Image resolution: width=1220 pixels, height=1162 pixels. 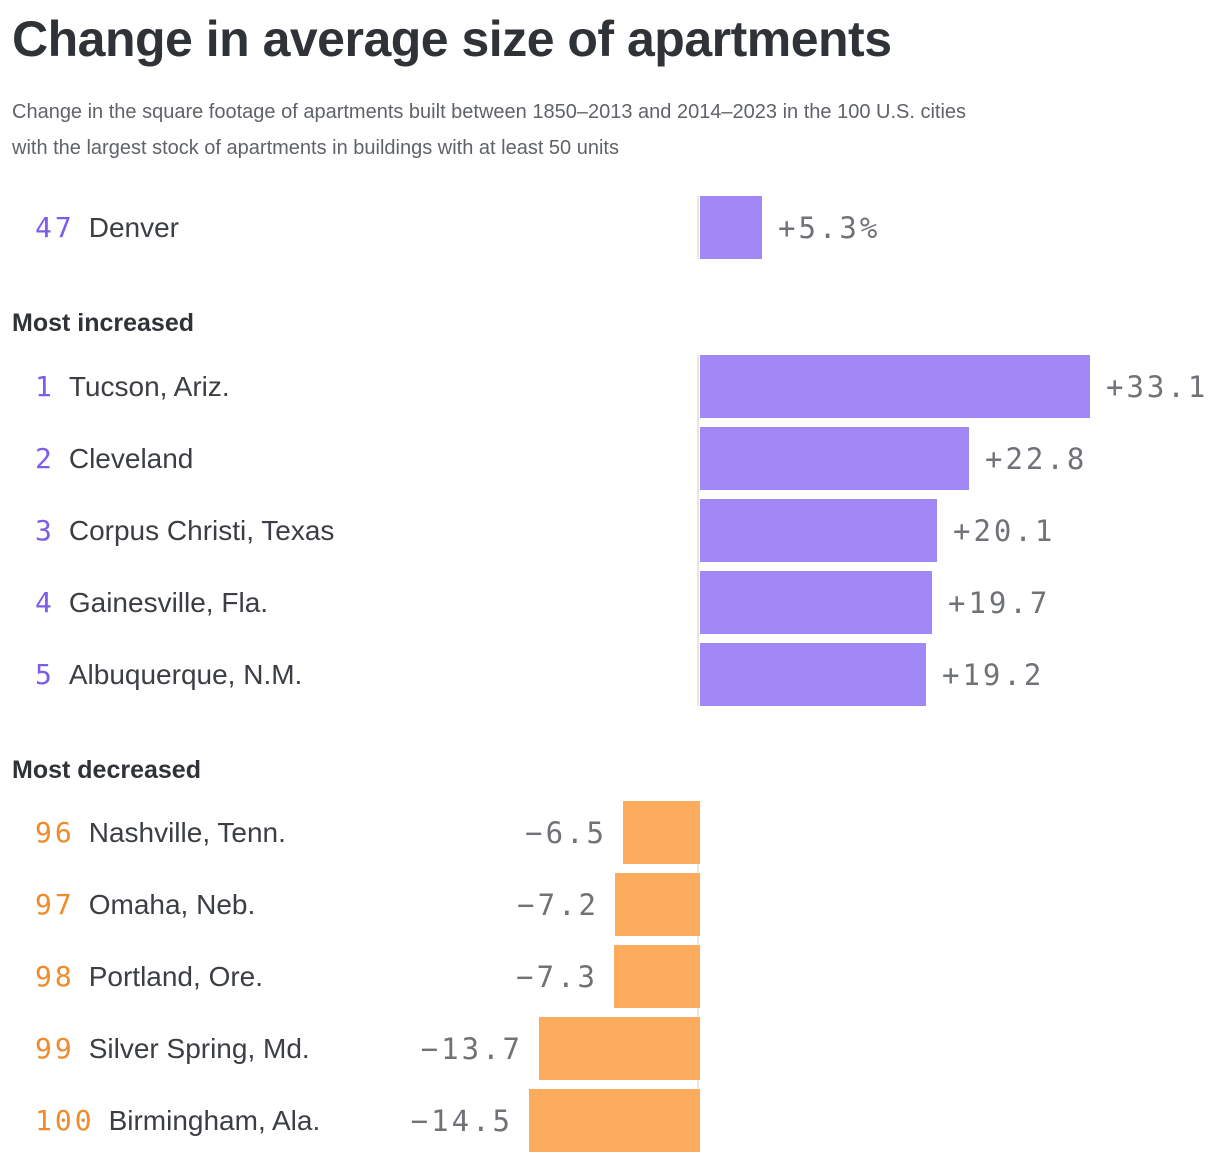 I want to click on row-label-group: 98 Portland, Ore., so click(x=149, y=976).